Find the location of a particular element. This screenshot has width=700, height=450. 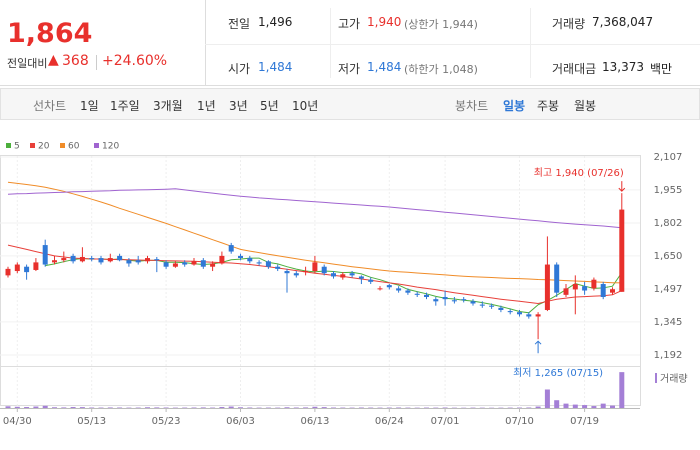

stat-value: 13,373 is located at coordinates (623, 67).